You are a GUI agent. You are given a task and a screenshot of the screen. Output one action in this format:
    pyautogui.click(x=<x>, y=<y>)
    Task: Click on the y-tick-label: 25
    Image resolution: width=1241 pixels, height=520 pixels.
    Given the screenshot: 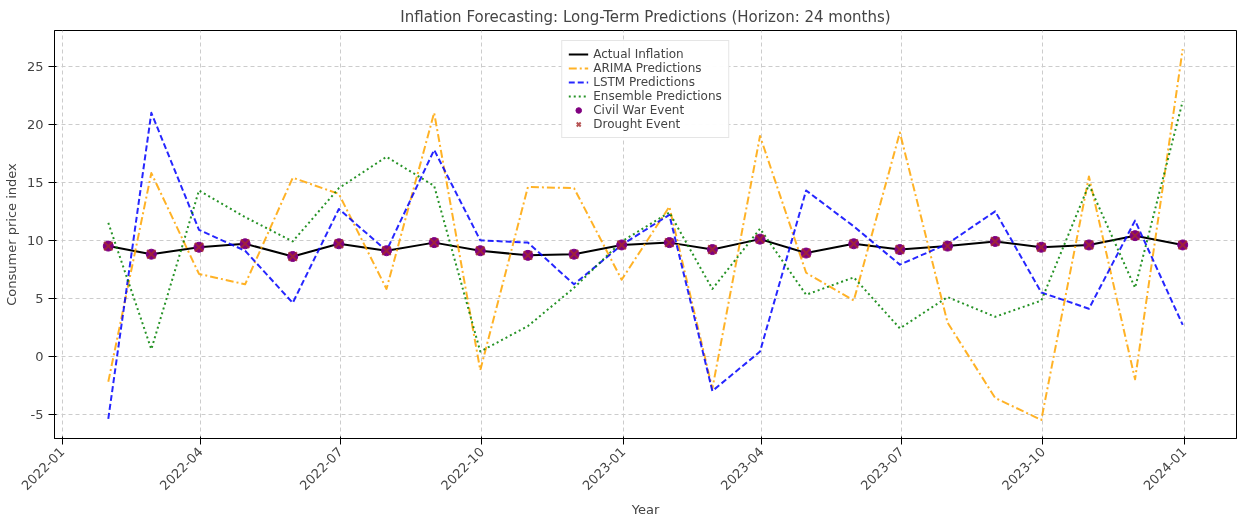 What is the action you would take?
    pyautogui.click(x=35, y=66)
    